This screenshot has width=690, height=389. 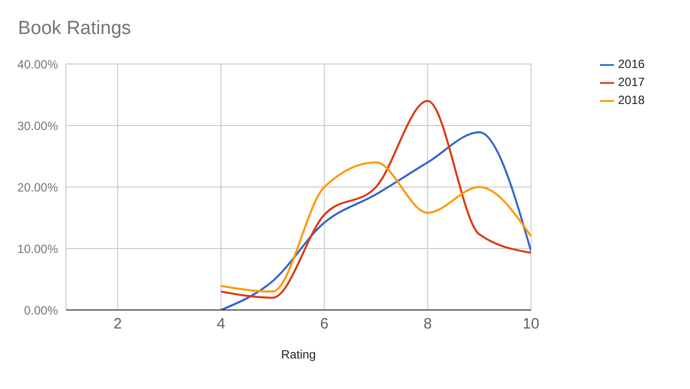 What do you see at coordinates (37, 64) in the screenshot?
I see `y-tick-label: 40.00%` at bounding box center [37, 64].